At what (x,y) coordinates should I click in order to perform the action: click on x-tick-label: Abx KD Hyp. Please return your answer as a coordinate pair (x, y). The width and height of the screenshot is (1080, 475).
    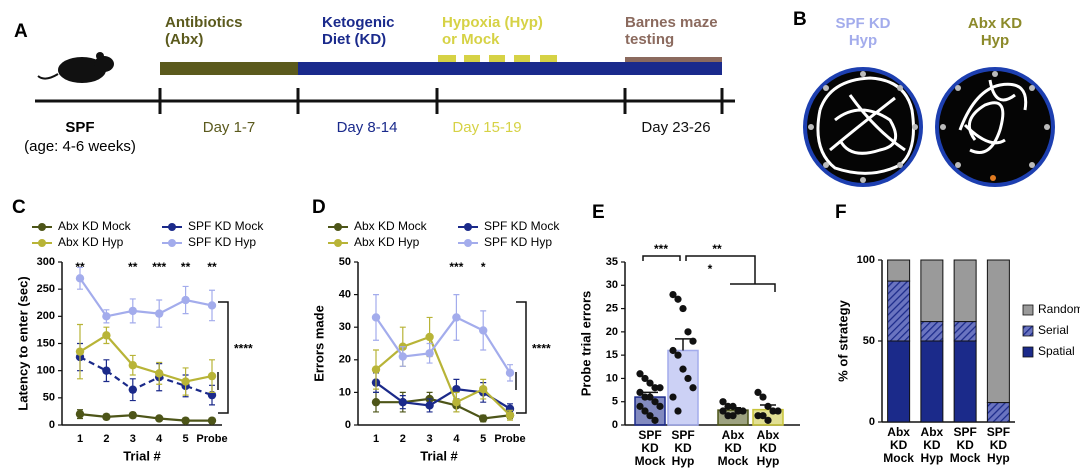
    Looking at the image, I should click on (932, 445).